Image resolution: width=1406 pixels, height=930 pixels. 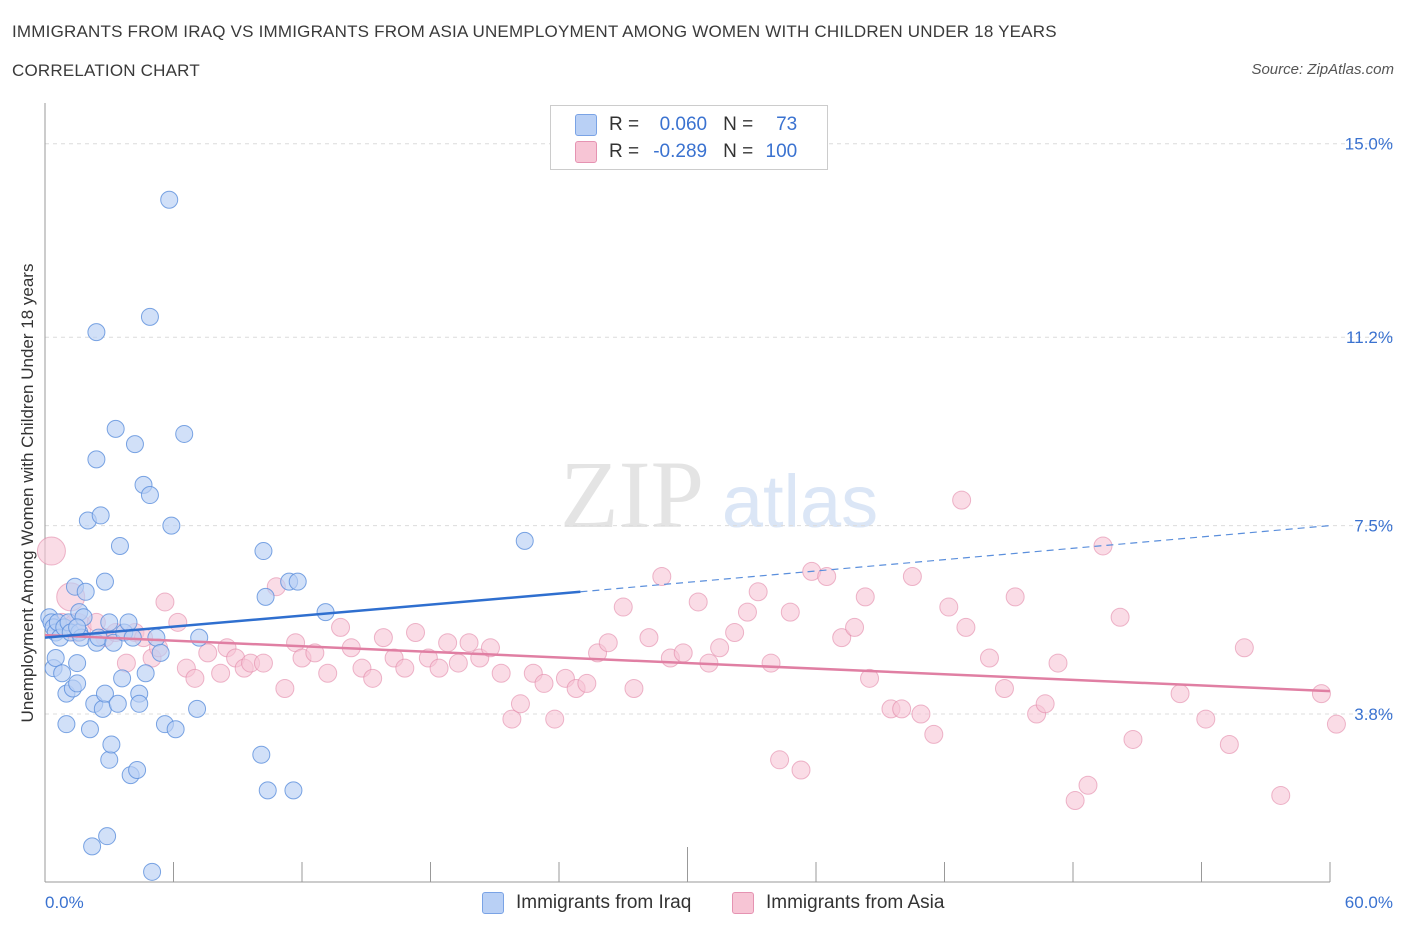 What do you see at coordinates (624, 124) in the screenshot?
I see `legend-r-label: R =` at bounding box center [624, 124].